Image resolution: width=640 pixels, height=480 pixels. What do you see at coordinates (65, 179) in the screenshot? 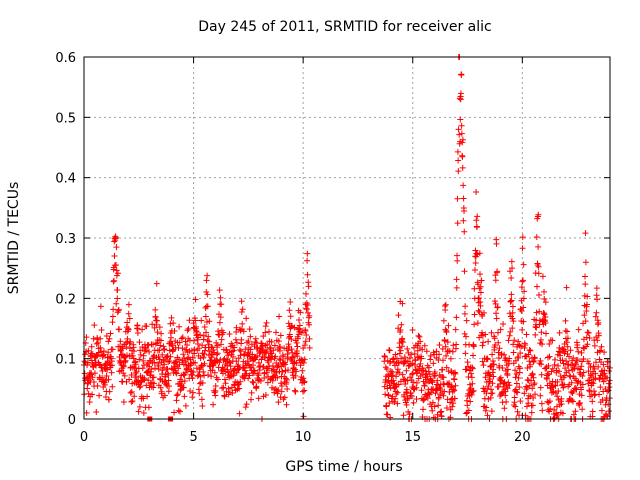
I see `y-tick-label: 0.4` at bounding box center [65, 179].